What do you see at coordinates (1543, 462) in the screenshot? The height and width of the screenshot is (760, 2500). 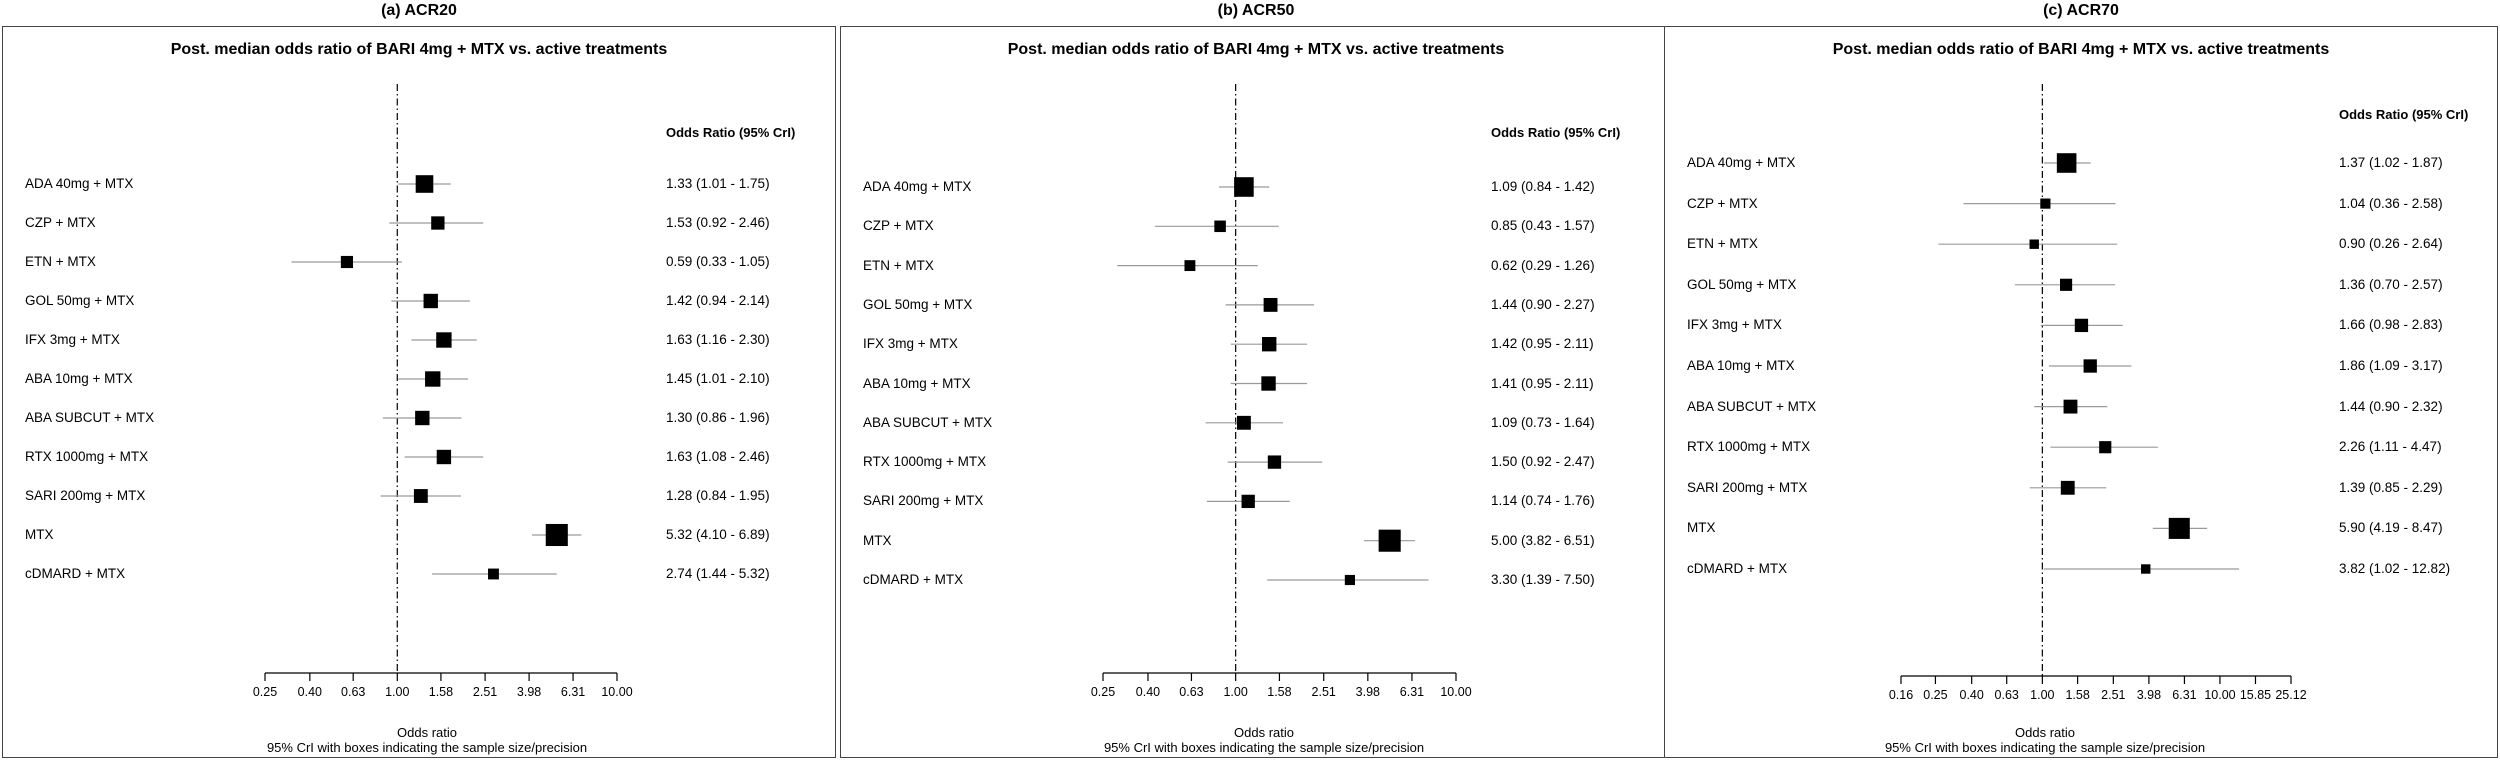 I see `odds-ratio-value: 1.50 (0.92 - 2.47)` at bounding box center [1543, 462].